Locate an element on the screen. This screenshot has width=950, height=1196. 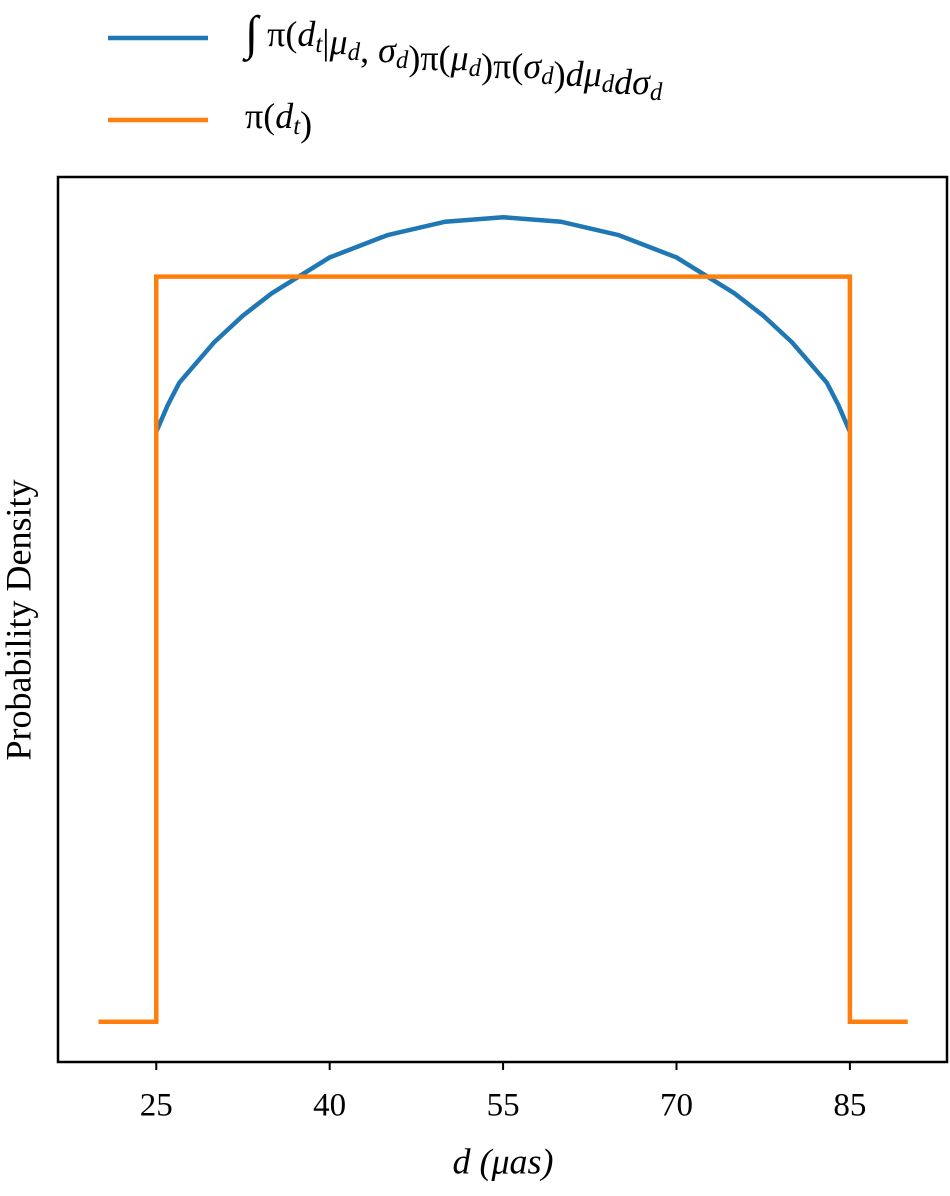
x-axis-label: d (μas) is located at coordinates (502, 1161).